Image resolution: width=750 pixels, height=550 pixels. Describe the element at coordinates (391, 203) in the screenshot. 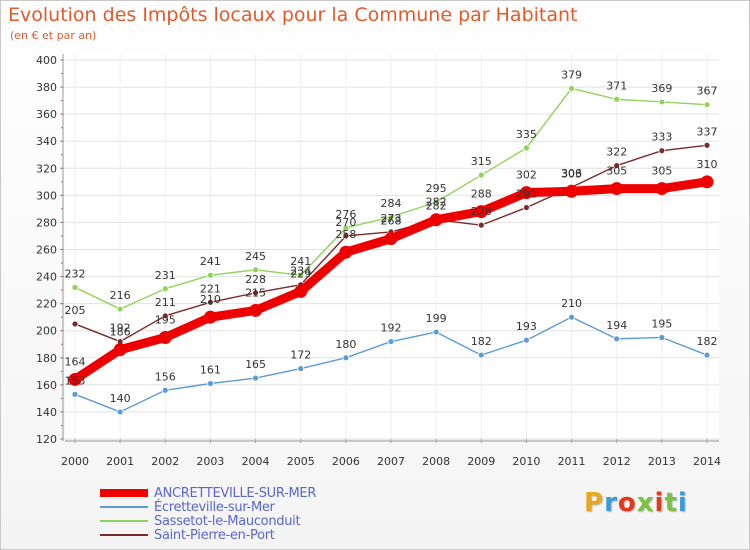

I see `data-label: 284` at that location.